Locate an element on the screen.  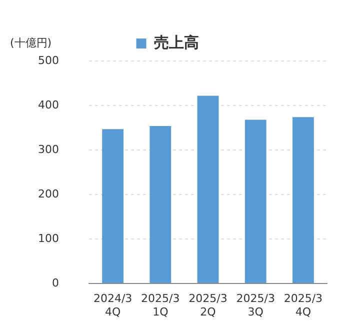
y-tick-label: 0 is located at coordinates (55, 283).